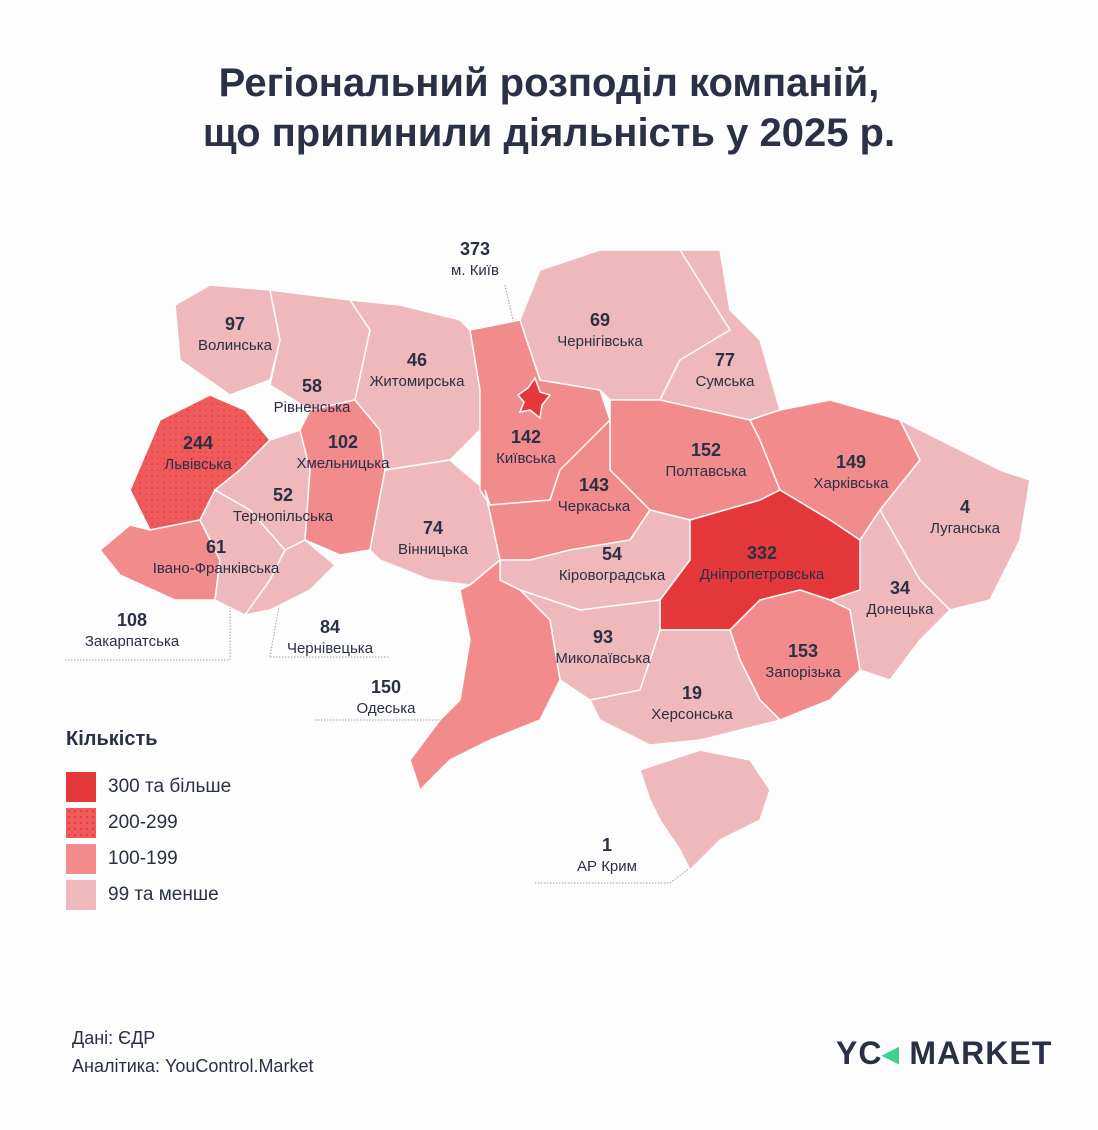  What do you see at coordinates (343, 442) in the screenshot?
I see `region-7-value: 102` at bounding box center [343, 442].